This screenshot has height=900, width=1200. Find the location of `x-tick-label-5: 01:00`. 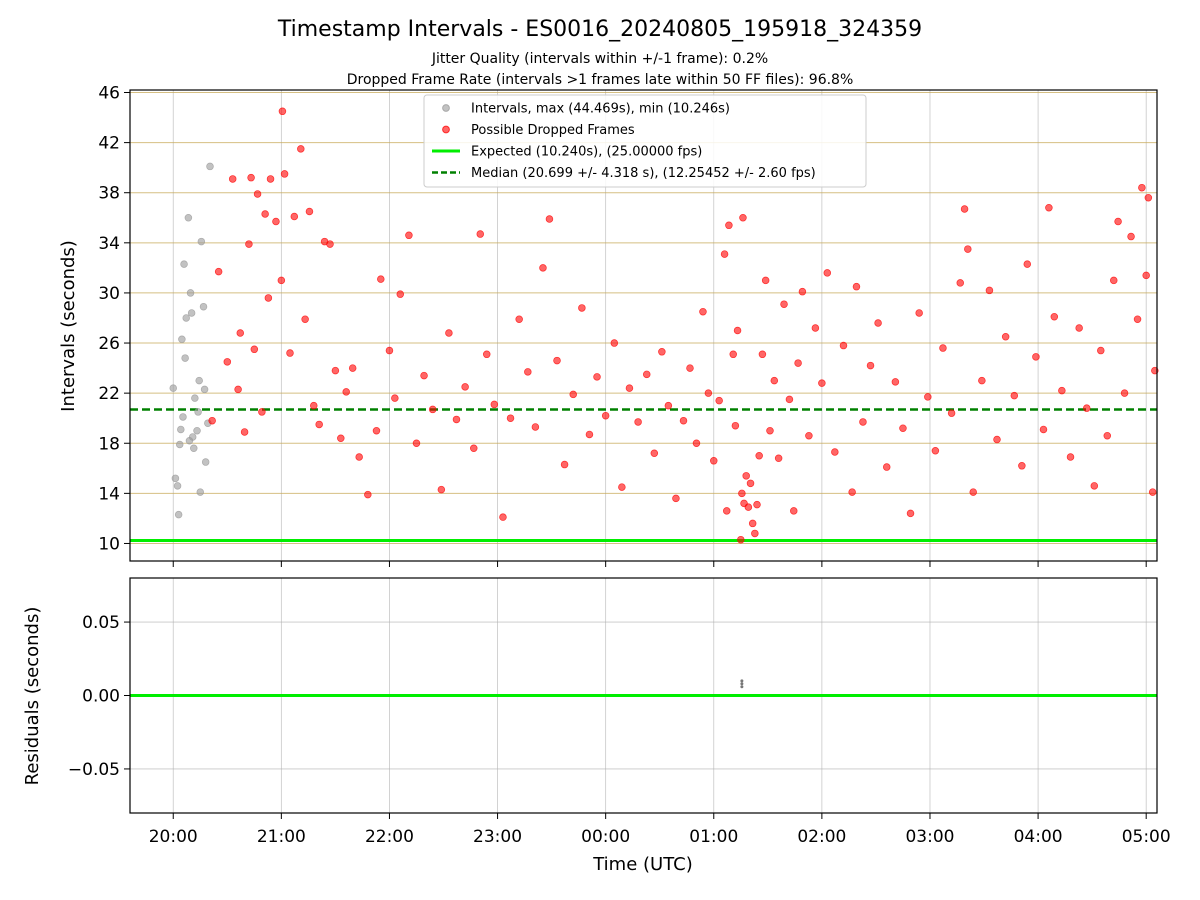

x-tick-label-5: 01:00 is located at coordinates (713, 837).